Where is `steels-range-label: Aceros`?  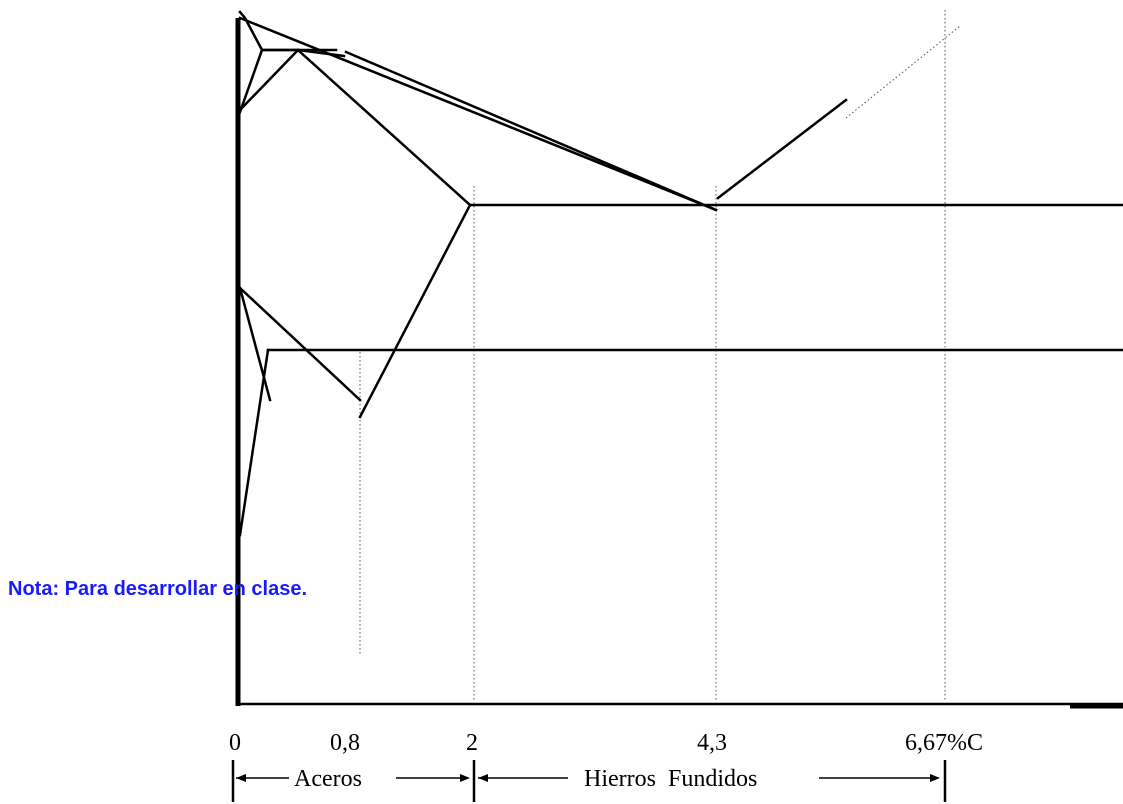
steels-range-label: Aceros is located at coordinates (328, 779).